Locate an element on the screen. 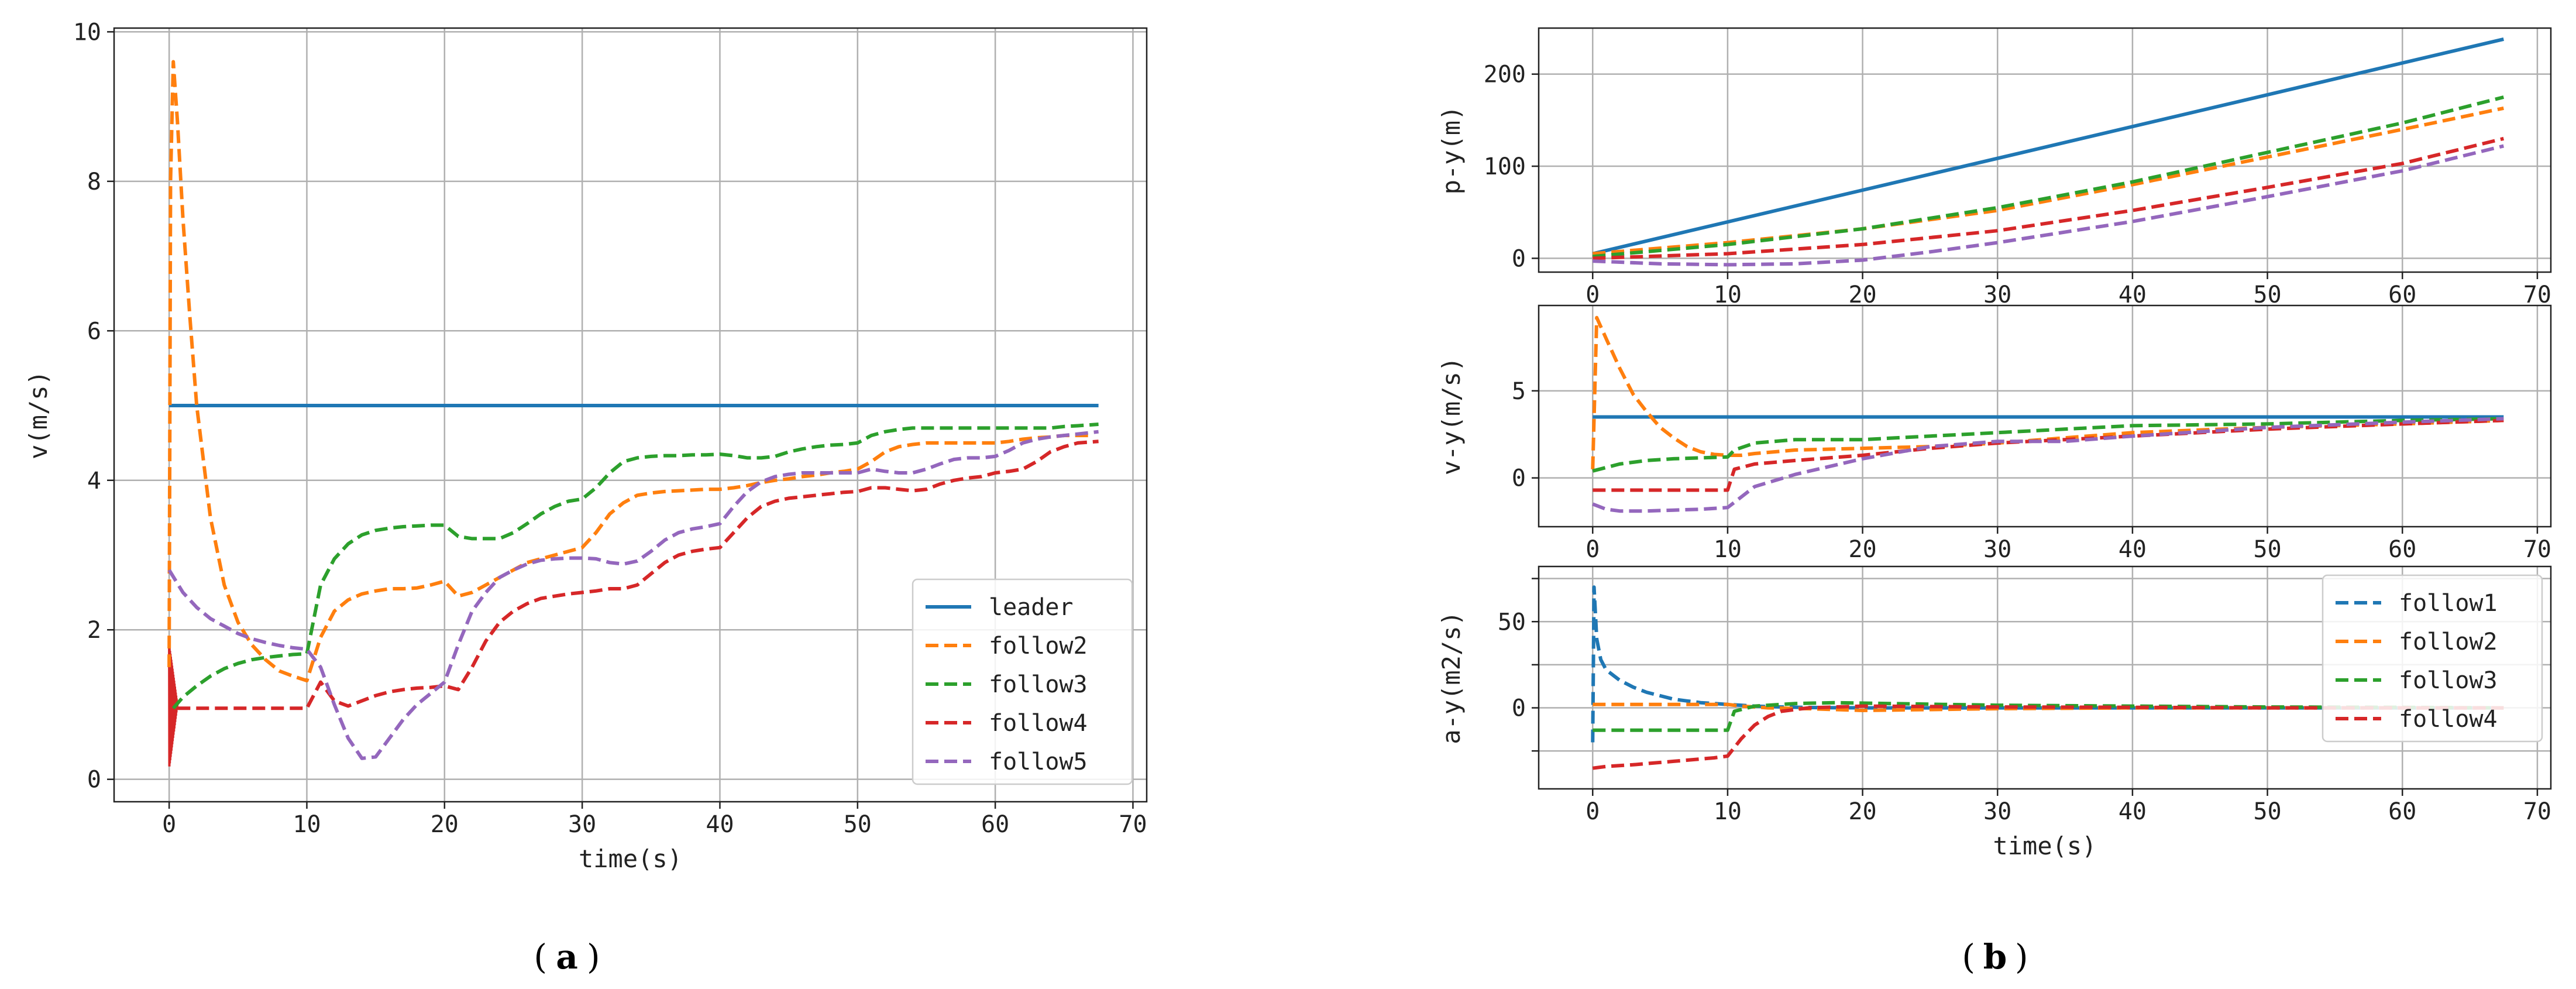  y-axis-label: a-y(m2/s) is located at coordinates (1451, 677).